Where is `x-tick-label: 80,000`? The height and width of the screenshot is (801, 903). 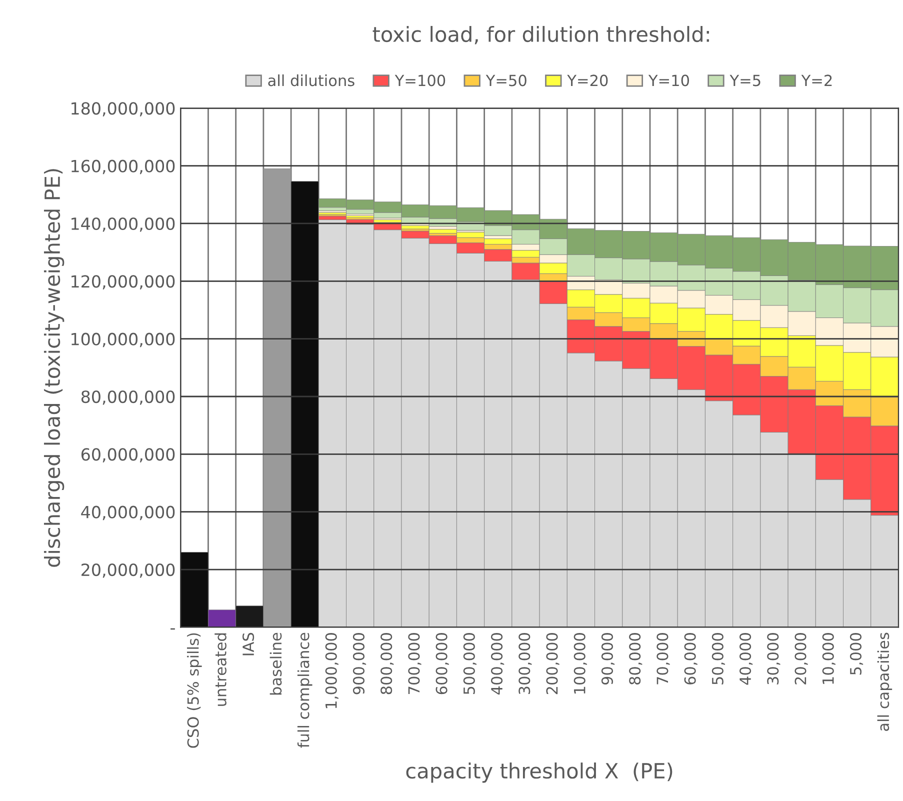
x-tick-label: 80,000 is located at coordinates (635, 658).